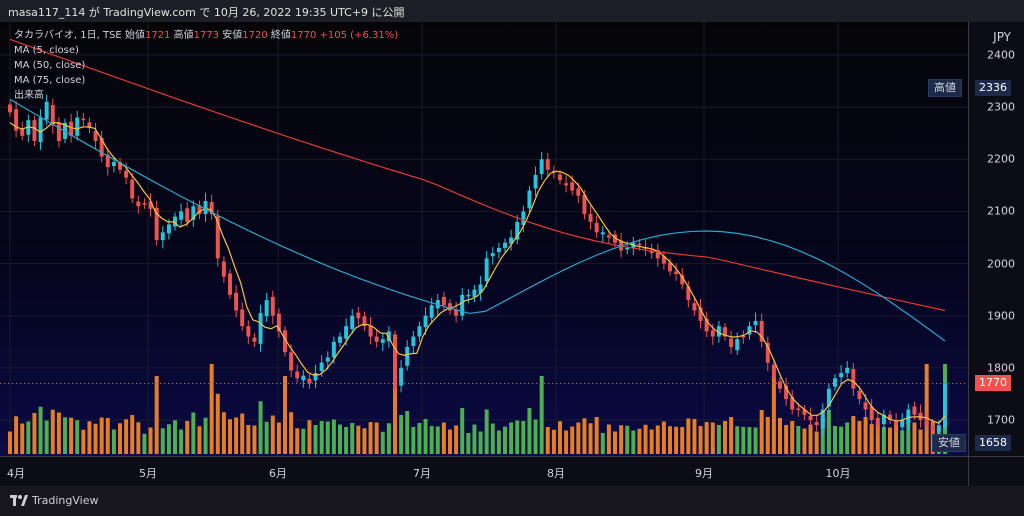  I want to click on low-tag: 安値, so click(949, 443).